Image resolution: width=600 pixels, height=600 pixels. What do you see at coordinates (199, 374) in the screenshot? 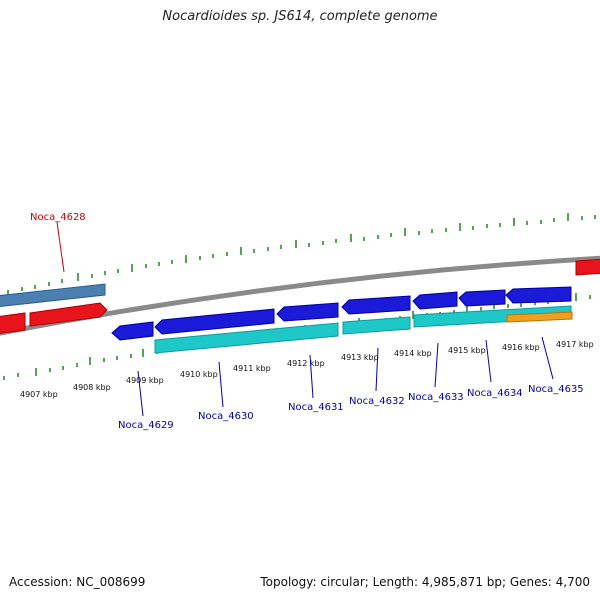
I see `scale-label: 4910 kbp` at bounding box center [199, 374].